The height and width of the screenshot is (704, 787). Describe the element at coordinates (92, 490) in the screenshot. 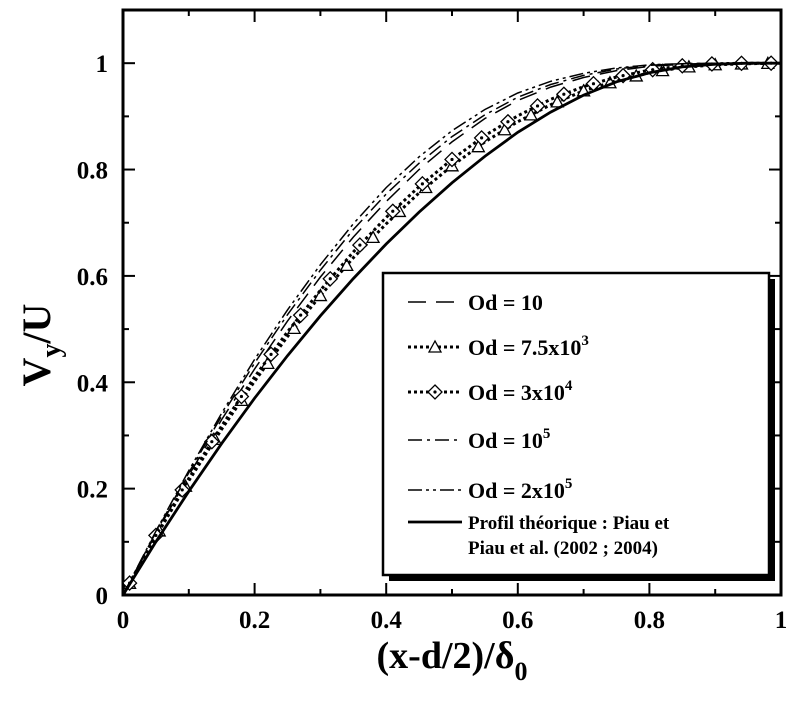

I see `y-tick-label: 0.2` at that location.